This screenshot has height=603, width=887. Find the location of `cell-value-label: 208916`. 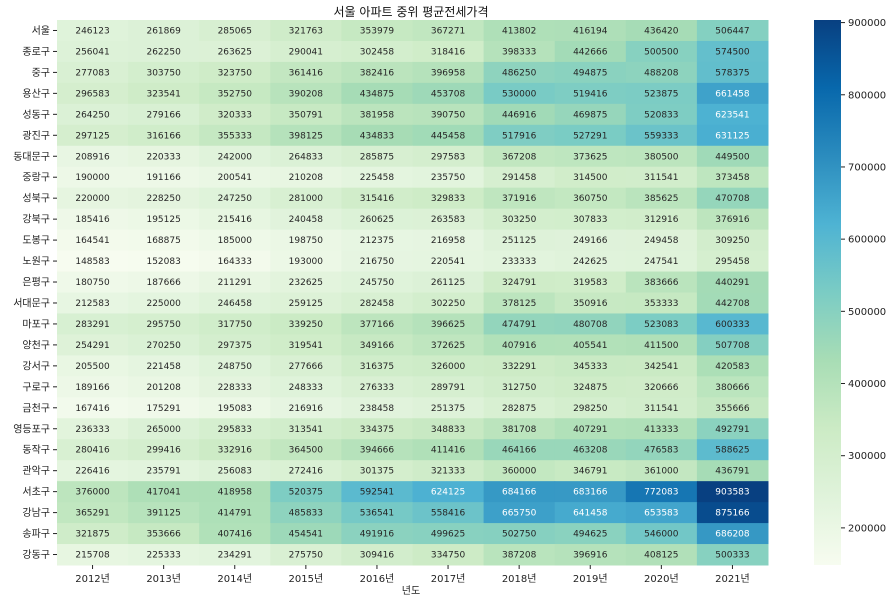

cell-value-label: 208916 is located at coordinates (92, 157).